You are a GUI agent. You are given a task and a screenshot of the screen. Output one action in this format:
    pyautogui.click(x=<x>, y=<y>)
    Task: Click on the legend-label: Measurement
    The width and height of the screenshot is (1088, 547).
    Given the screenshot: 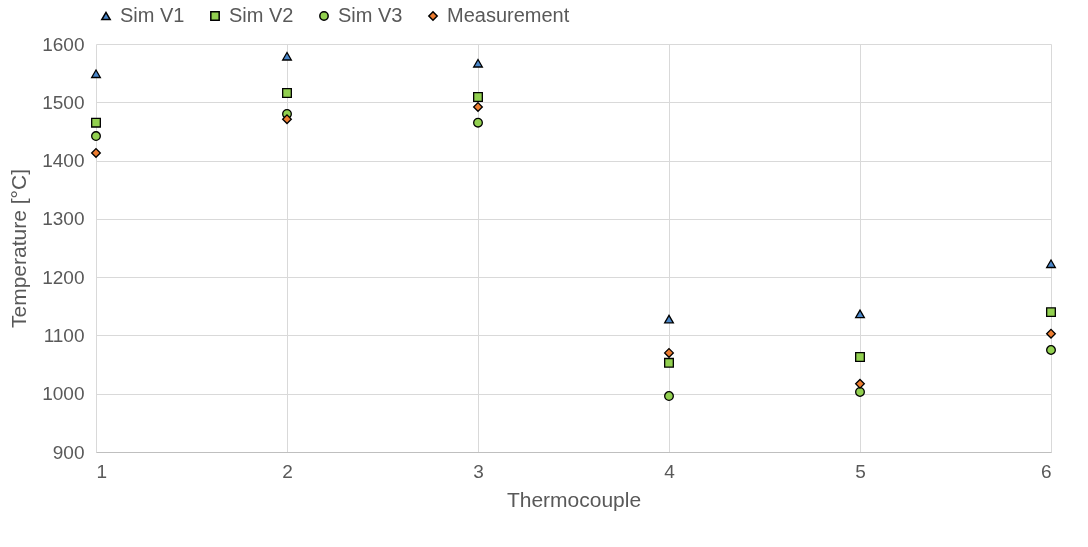 What is the action you would take?
    pyautogui.click(x=508, y=15)
    